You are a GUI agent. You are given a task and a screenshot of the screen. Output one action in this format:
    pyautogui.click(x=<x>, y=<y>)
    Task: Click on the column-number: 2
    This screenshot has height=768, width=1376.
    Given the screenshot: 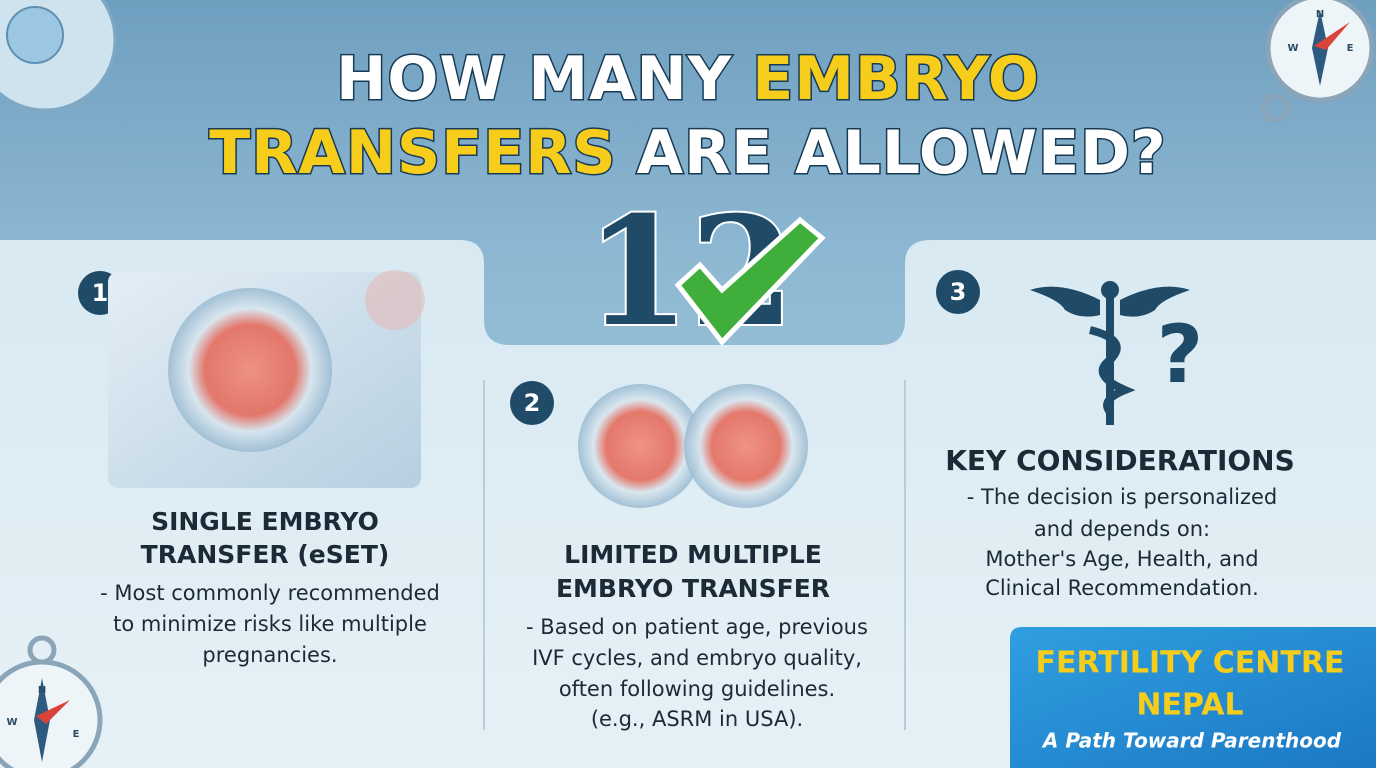 What is the action you would take?
    pyautogui.click(x=532, y=403)
    